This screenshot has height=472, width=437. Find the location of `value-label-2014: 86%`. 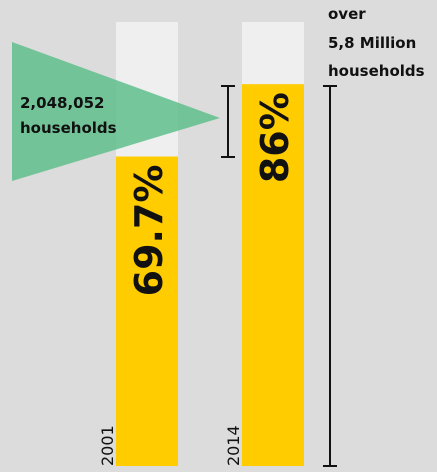

value-label-2014: 86% is located at coordinates (275, 137).